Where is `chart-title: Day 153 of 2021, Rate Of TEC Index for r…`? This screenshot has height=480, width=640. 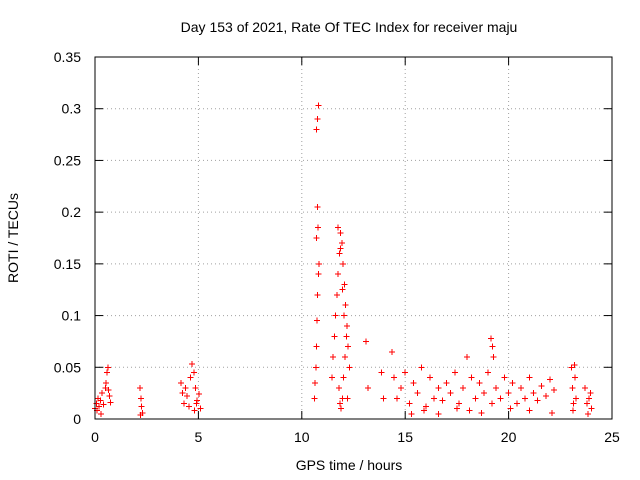
chart-title: Day 153 of 2021, Rate Of TEC Index for r… is located at coordinates (349, 27).